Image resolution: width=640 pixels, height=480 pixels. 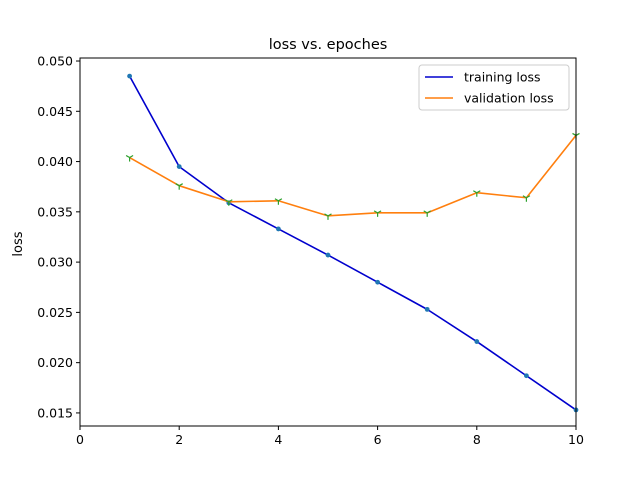 What do you see at coordinates (55, 111) in the screenshot?
I see `y-tick-label: 0.045` at bounding box center [55, 111].